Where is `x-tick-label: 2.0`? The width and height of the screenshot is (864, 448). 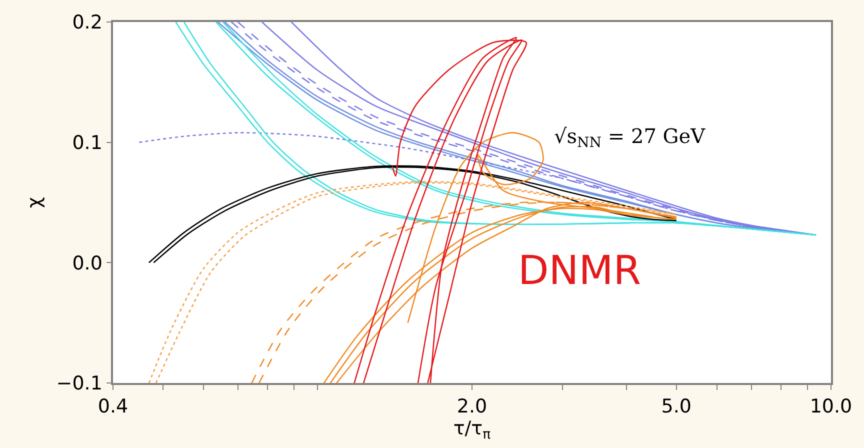 x-tick-label: 2.0 is located at coordinates (472, 407).